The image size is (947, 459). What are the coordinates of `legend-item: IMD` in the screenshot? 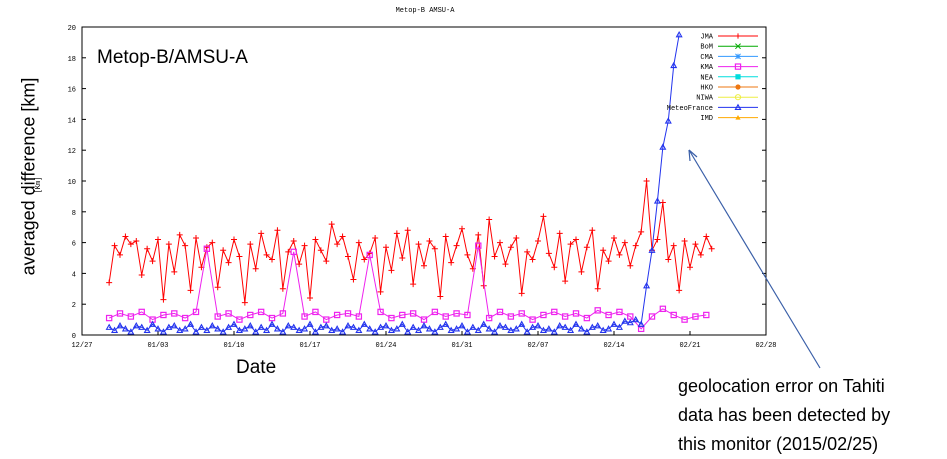 It's located at (729, 119).